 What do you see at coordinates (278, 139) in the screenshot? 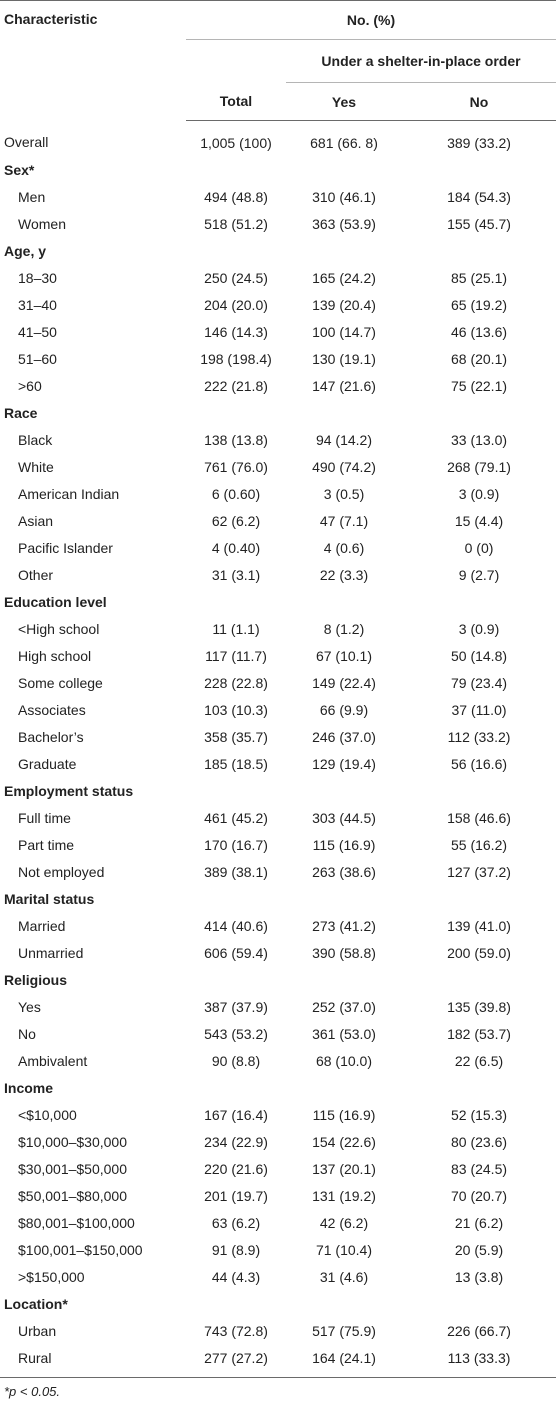
I see `table-row: Overall 1,005 (100) 681 (66. 8) 389 (33.2)` at bounding box center [278, 139].